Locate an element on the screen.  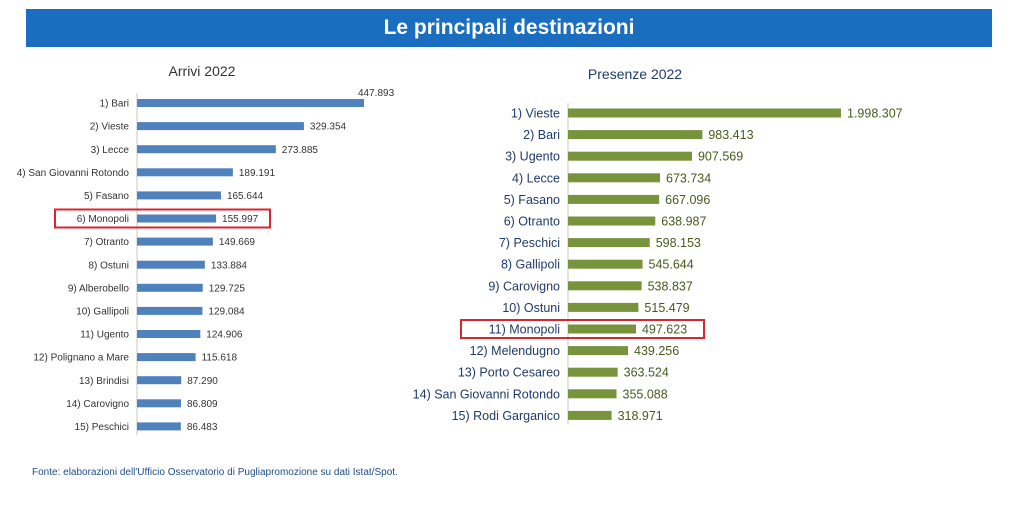
value-label: 447.893 is located at coordinates (376, 93).